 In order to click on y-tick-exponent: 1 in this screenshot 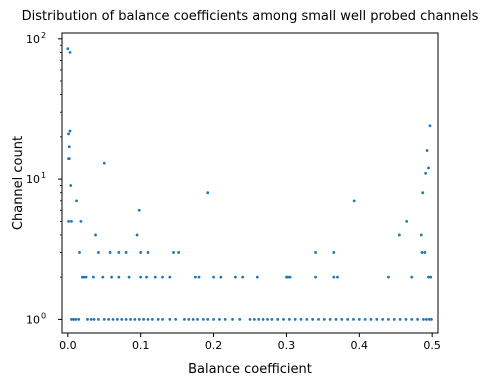, I will do `click(43, 175)`.